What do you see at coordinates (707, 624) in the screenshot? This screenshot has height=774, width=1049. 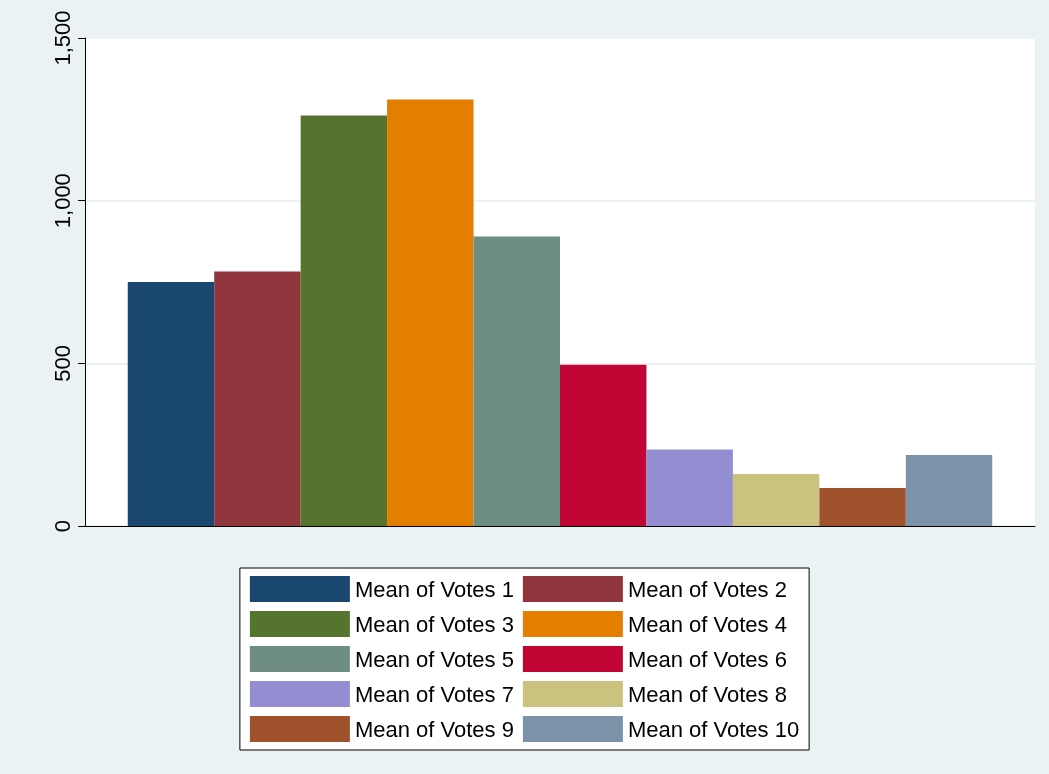 I see `legend-label: Mean of Votes 4` at bounding box center [707, 624].